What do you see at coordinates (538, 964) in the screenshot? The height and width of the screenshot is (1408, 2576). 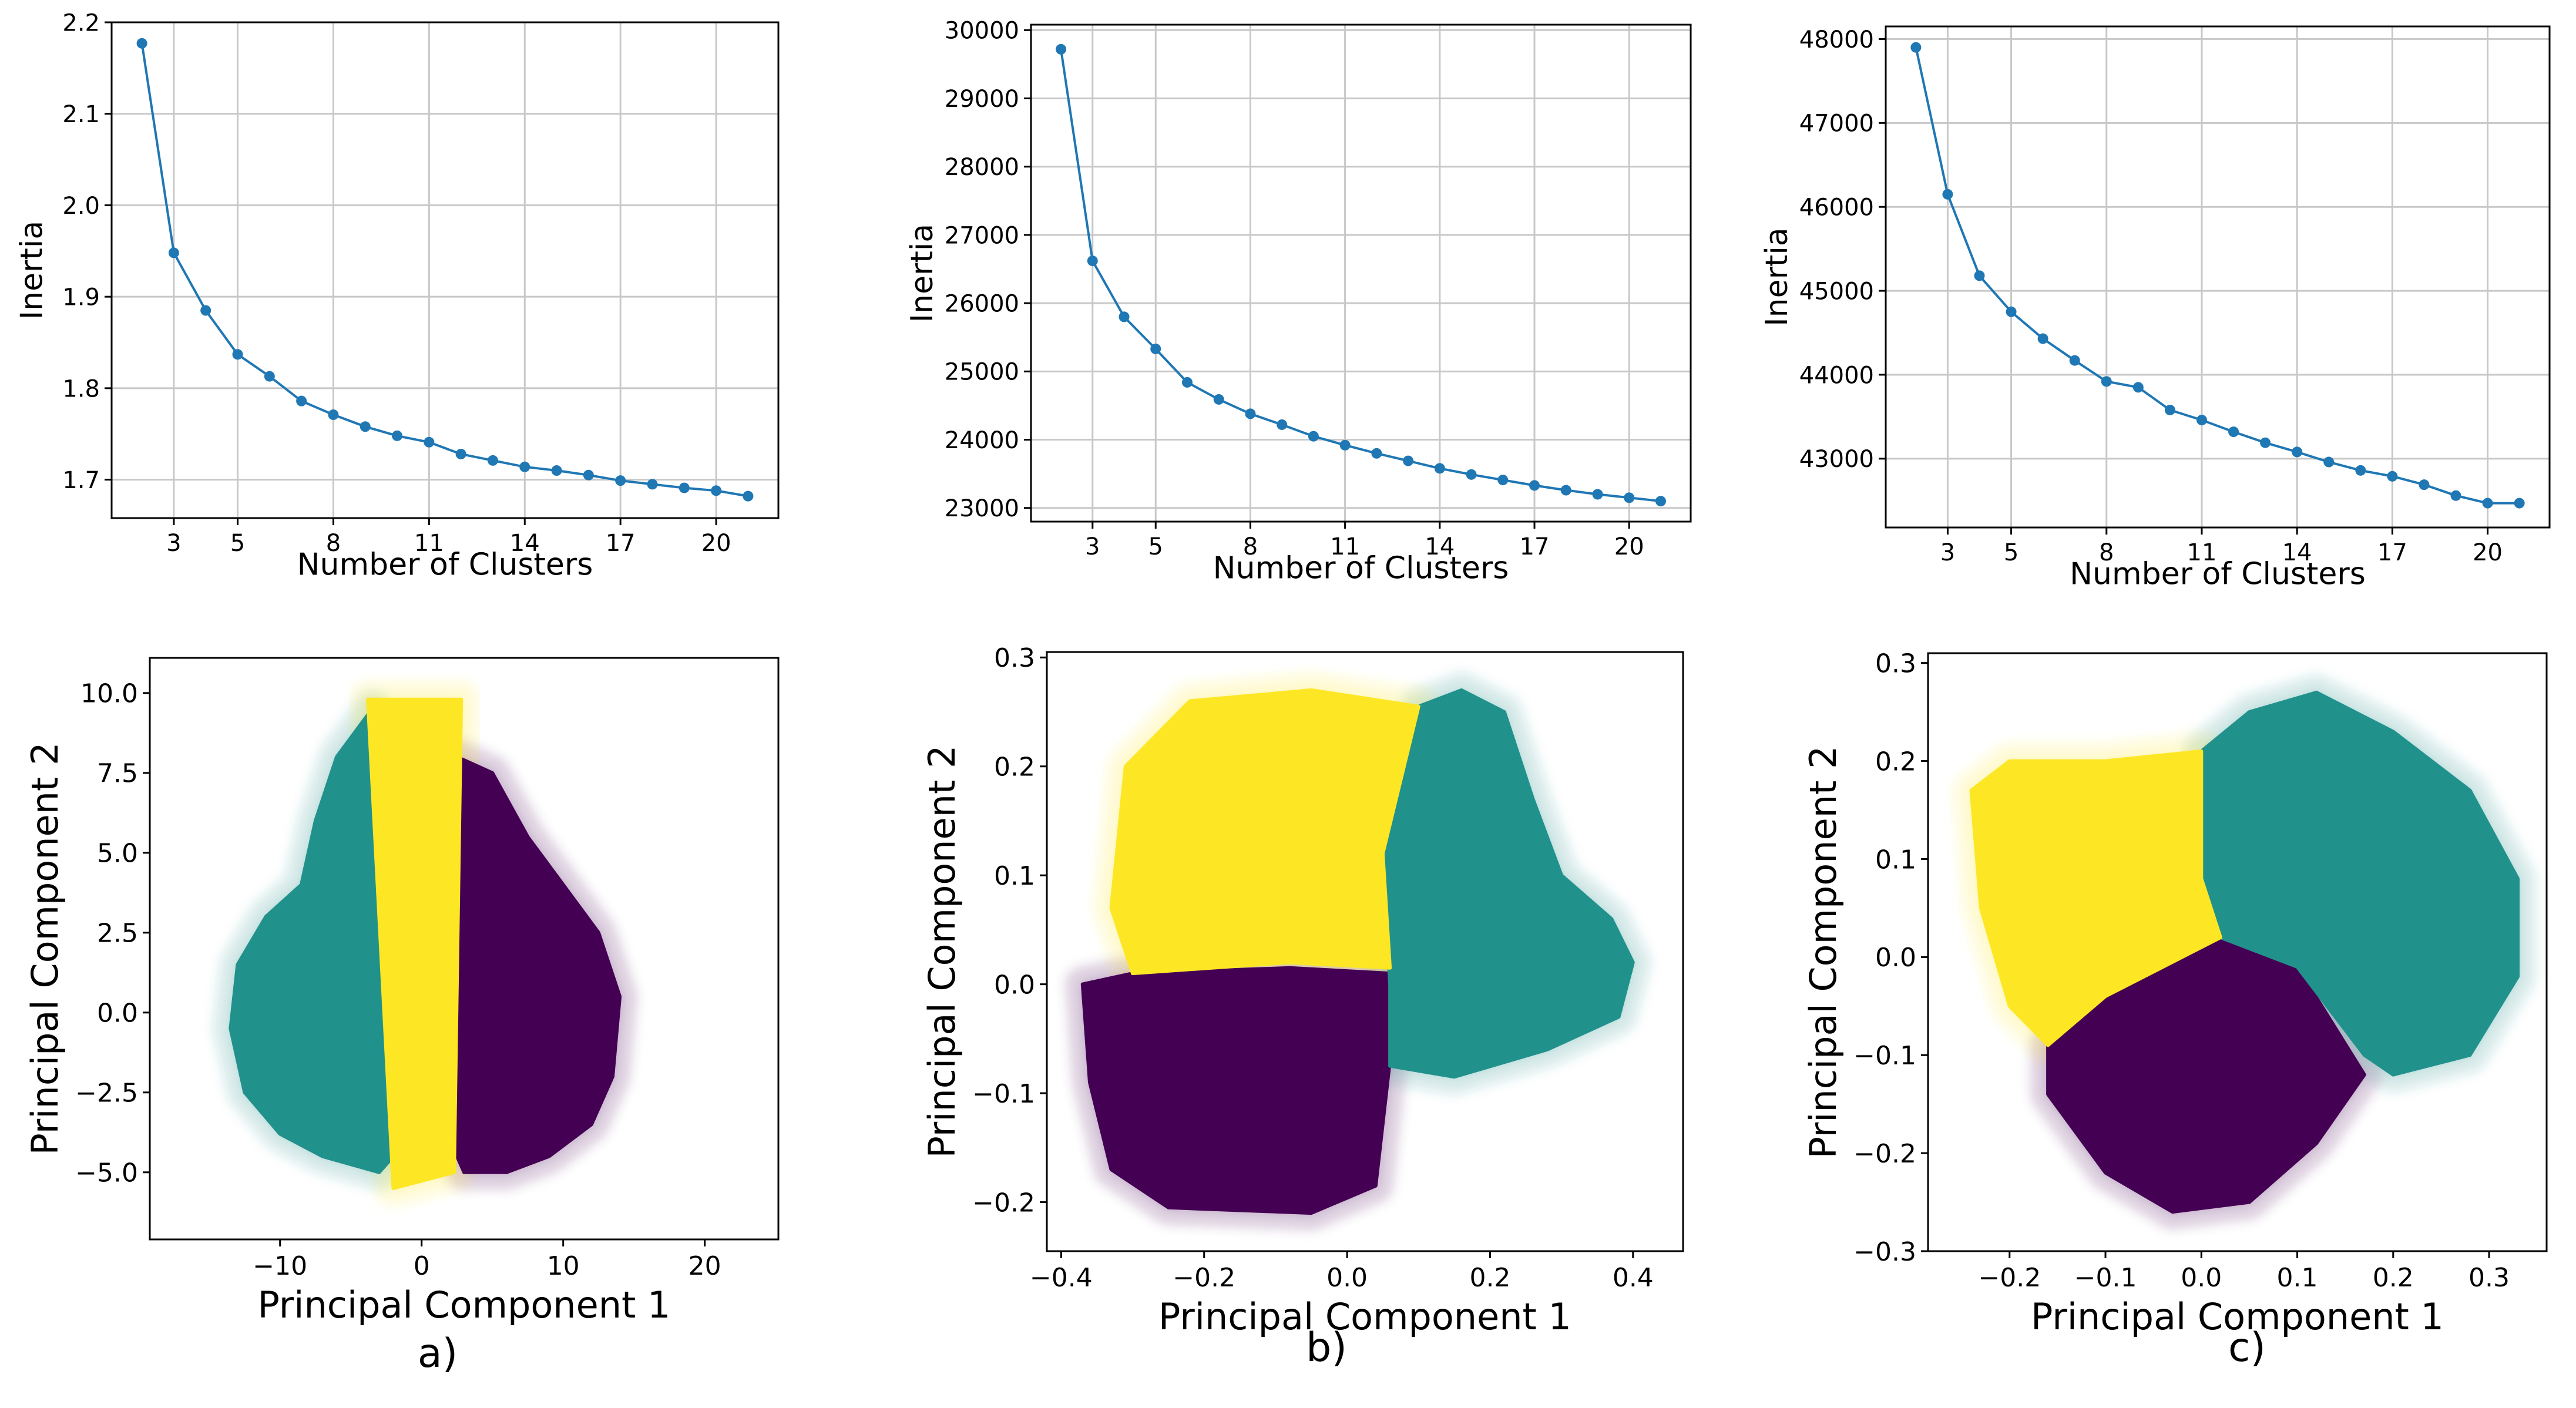 I see `cluster-purple` at bounding box center [538, 964].